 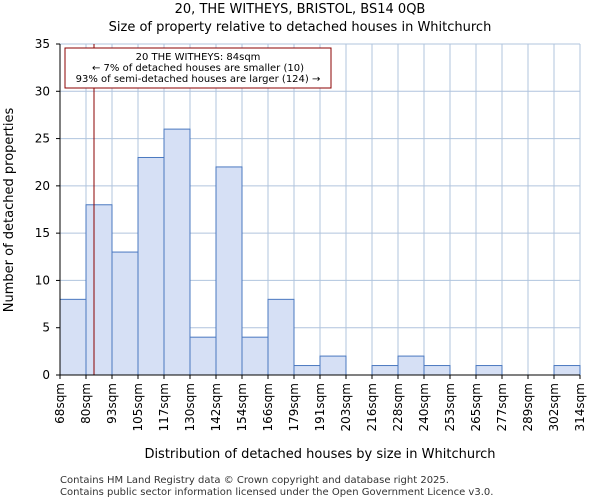 I want to click on y-tick-label: 20, so click(x=42, y=186).